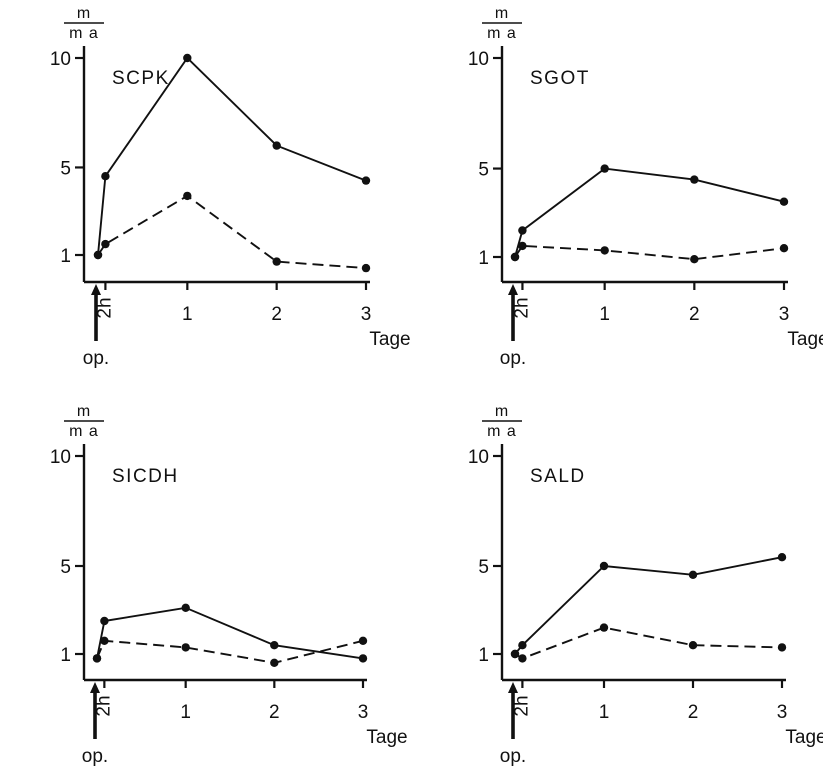  What do you see at coordinates (274, 712) in the screenshot?
I see `sicdh-x-tick-label: 2` at bounding box center [274, 712].